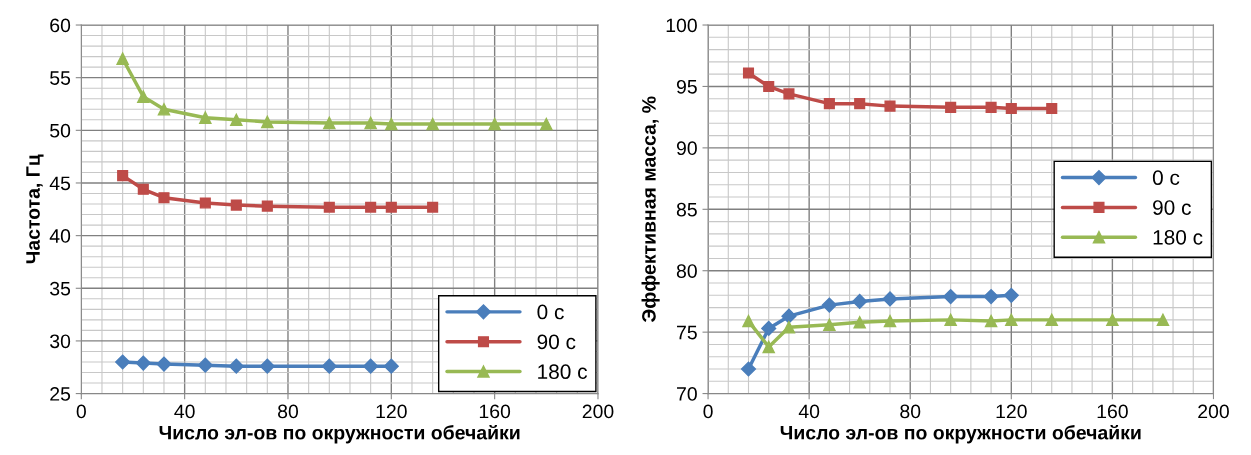 The height and width of the screenshot is (455, 1251). What do you see at coordinates (686, 209) in the screenshot?
I see `y-tick-label: 85` at bounding box center [686, 209].